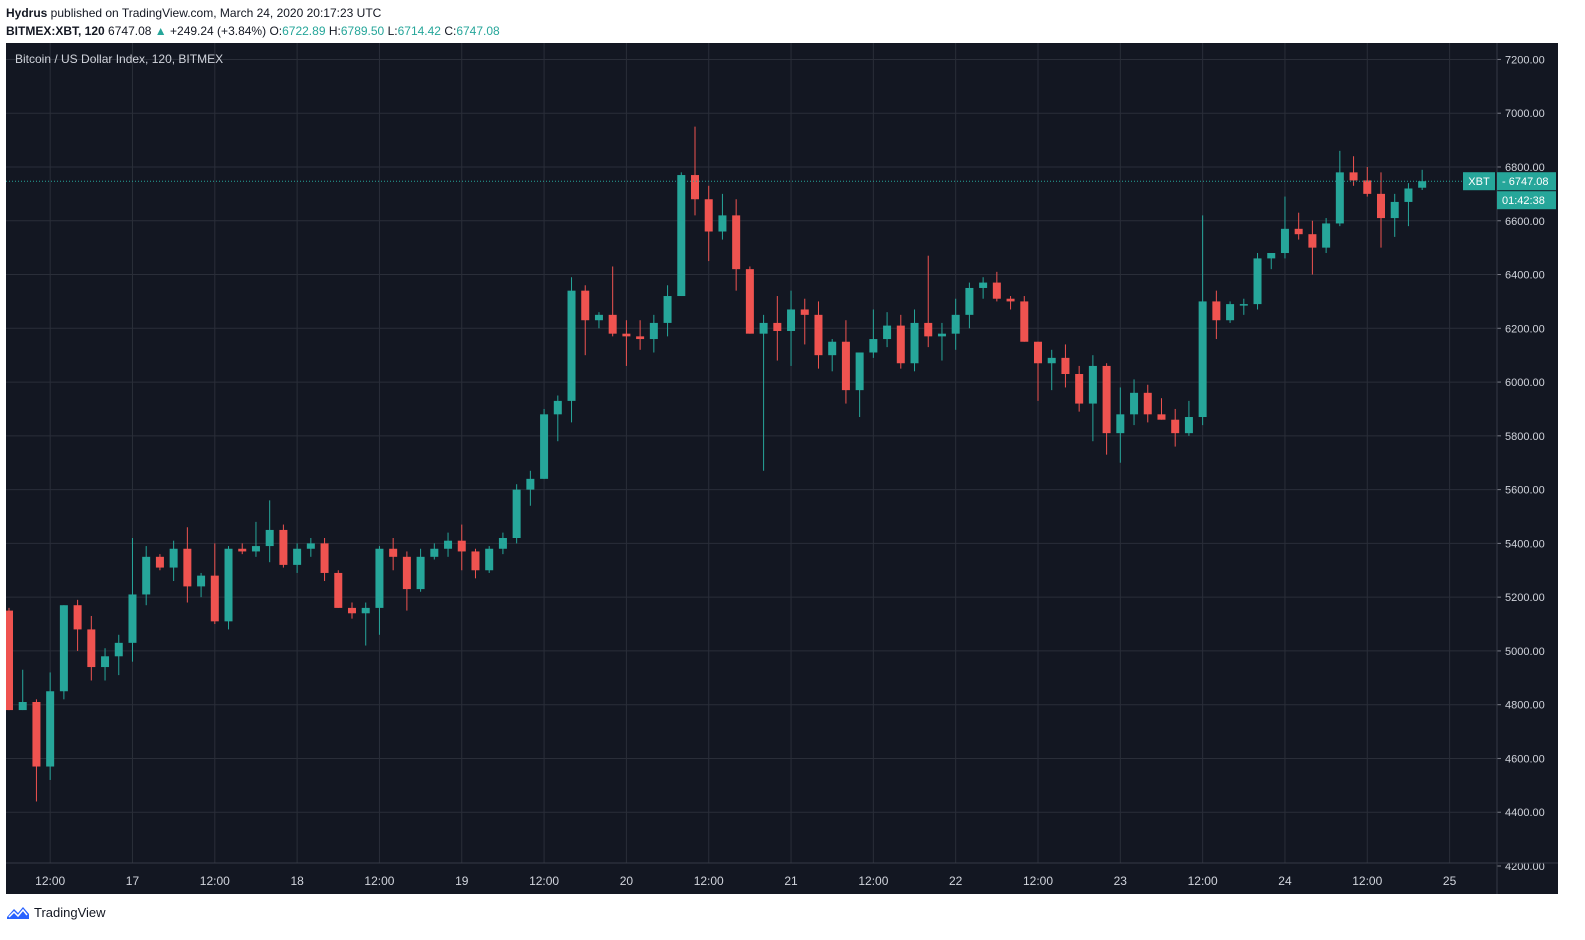 This screenshot has height=940, width=1585. I want to click on y-tick-label: 5000.00, so click(1525, 652).